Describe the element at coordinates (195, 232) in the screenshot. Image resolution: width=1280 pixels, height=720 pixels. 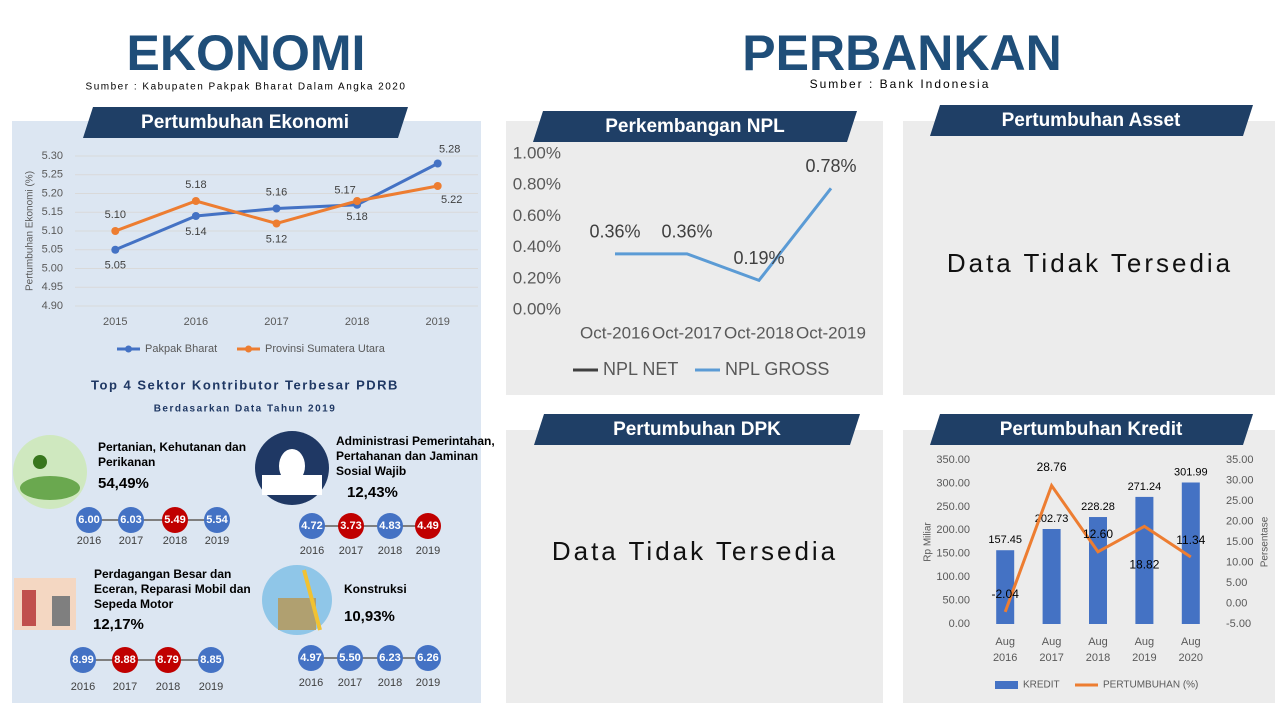
I see `data-label: 5.14` at that location.